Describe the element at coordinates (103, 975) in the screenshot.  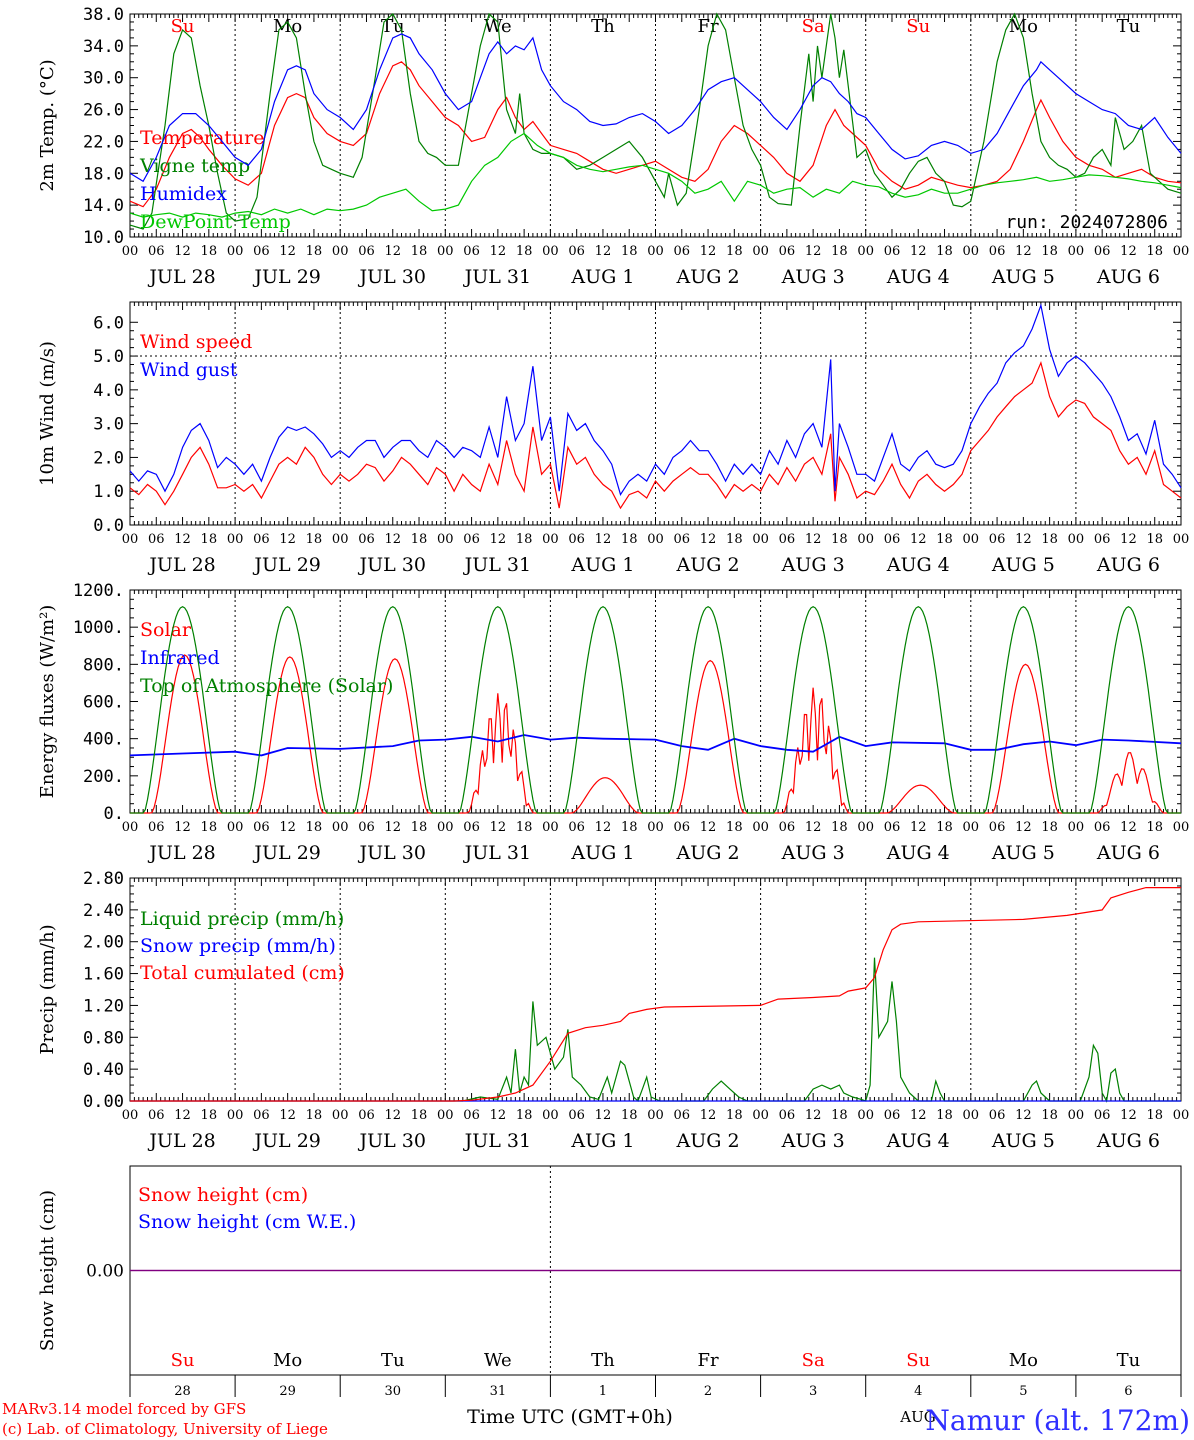
I see `y-tick-label: 1.60` at that location.